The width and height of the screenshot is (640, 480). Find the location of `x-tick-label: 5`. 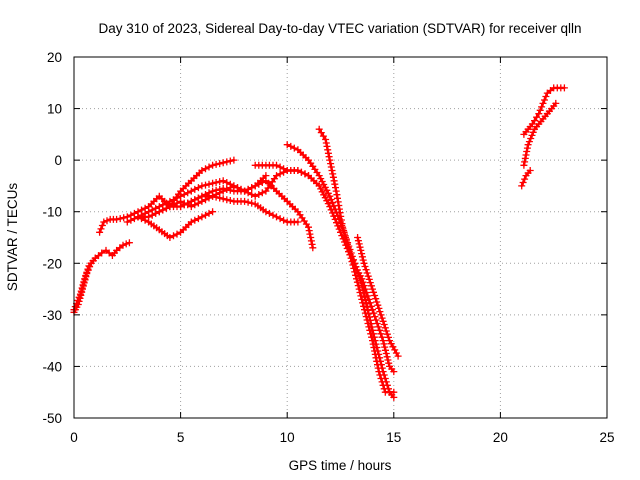

x-tick-label: 5 is located at coordinates (181, 437).